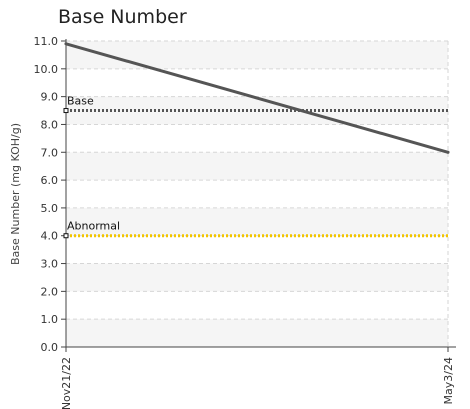  I want to click on x-tick-label: May3/24, so click(448, 380).